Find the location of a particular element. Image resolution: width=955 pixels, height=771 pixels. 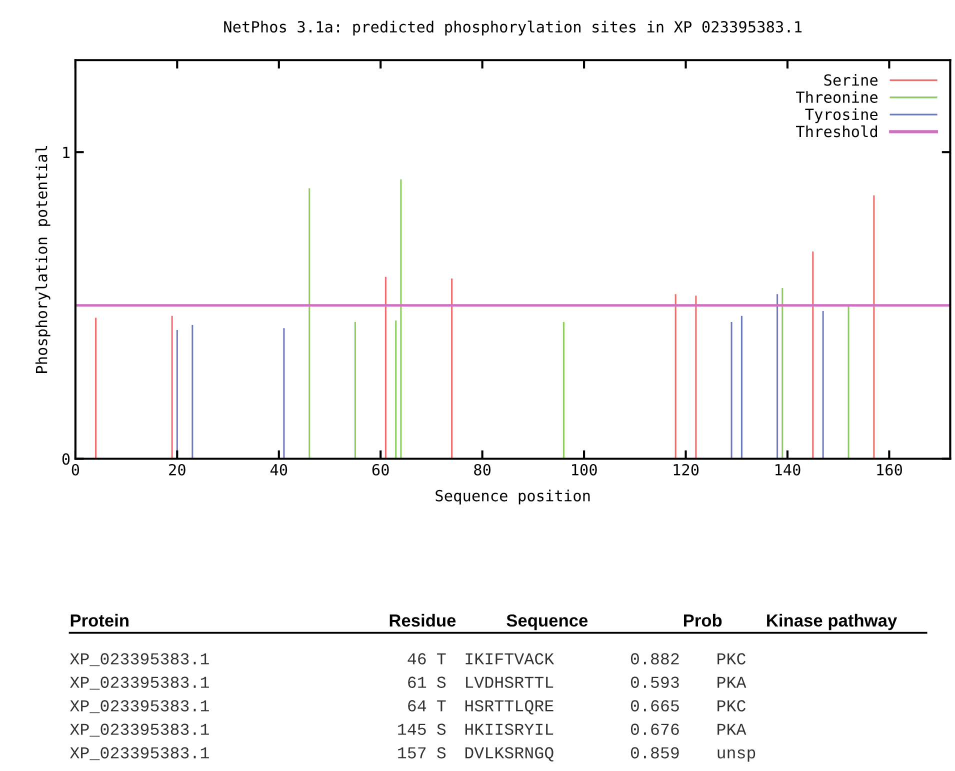

x-tick-label: 80 is located at coordinates (482, 470).